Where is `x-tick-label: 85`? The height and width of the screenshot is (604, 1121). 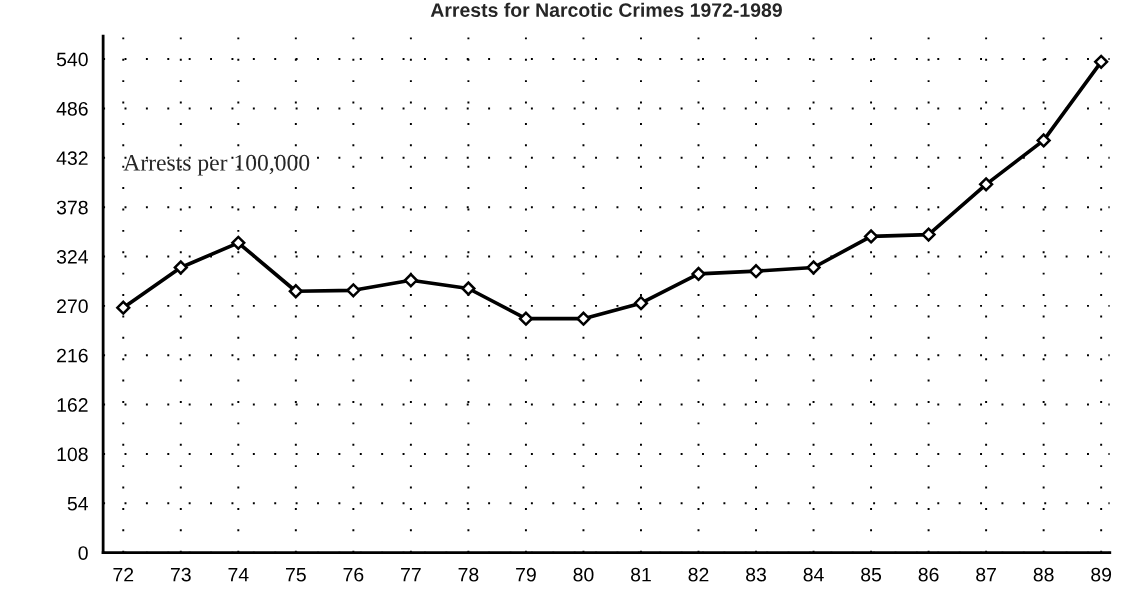
x-tick-label: 85 is located at coordinates (871, 574).